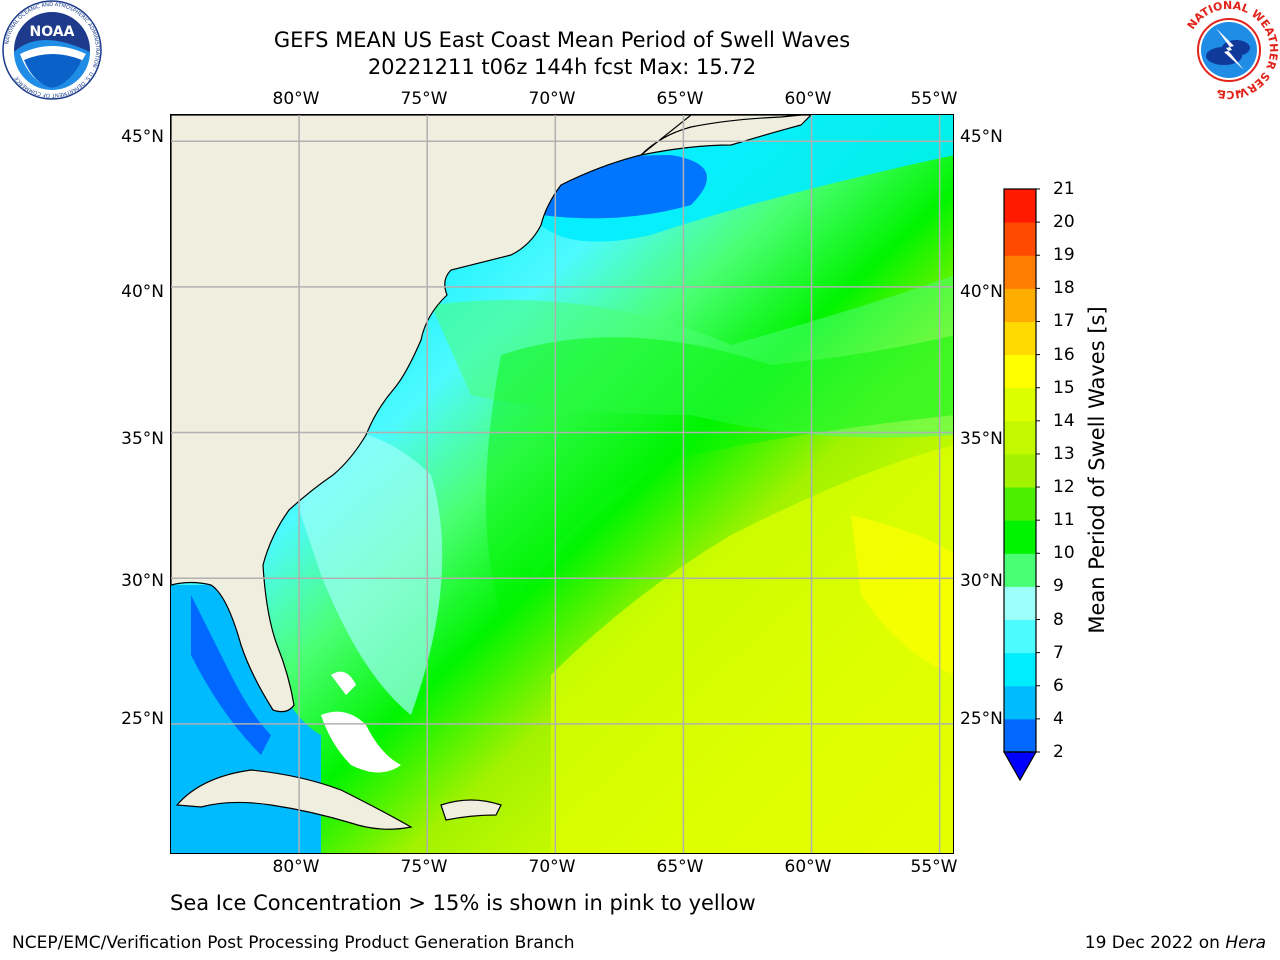 The height and width of the screenshot is (960, 1280). What do you see at coordinates (1064, 553) in the screenshot?
I see `colorbar-label-10: 10` at bounding box center [1064, 553].